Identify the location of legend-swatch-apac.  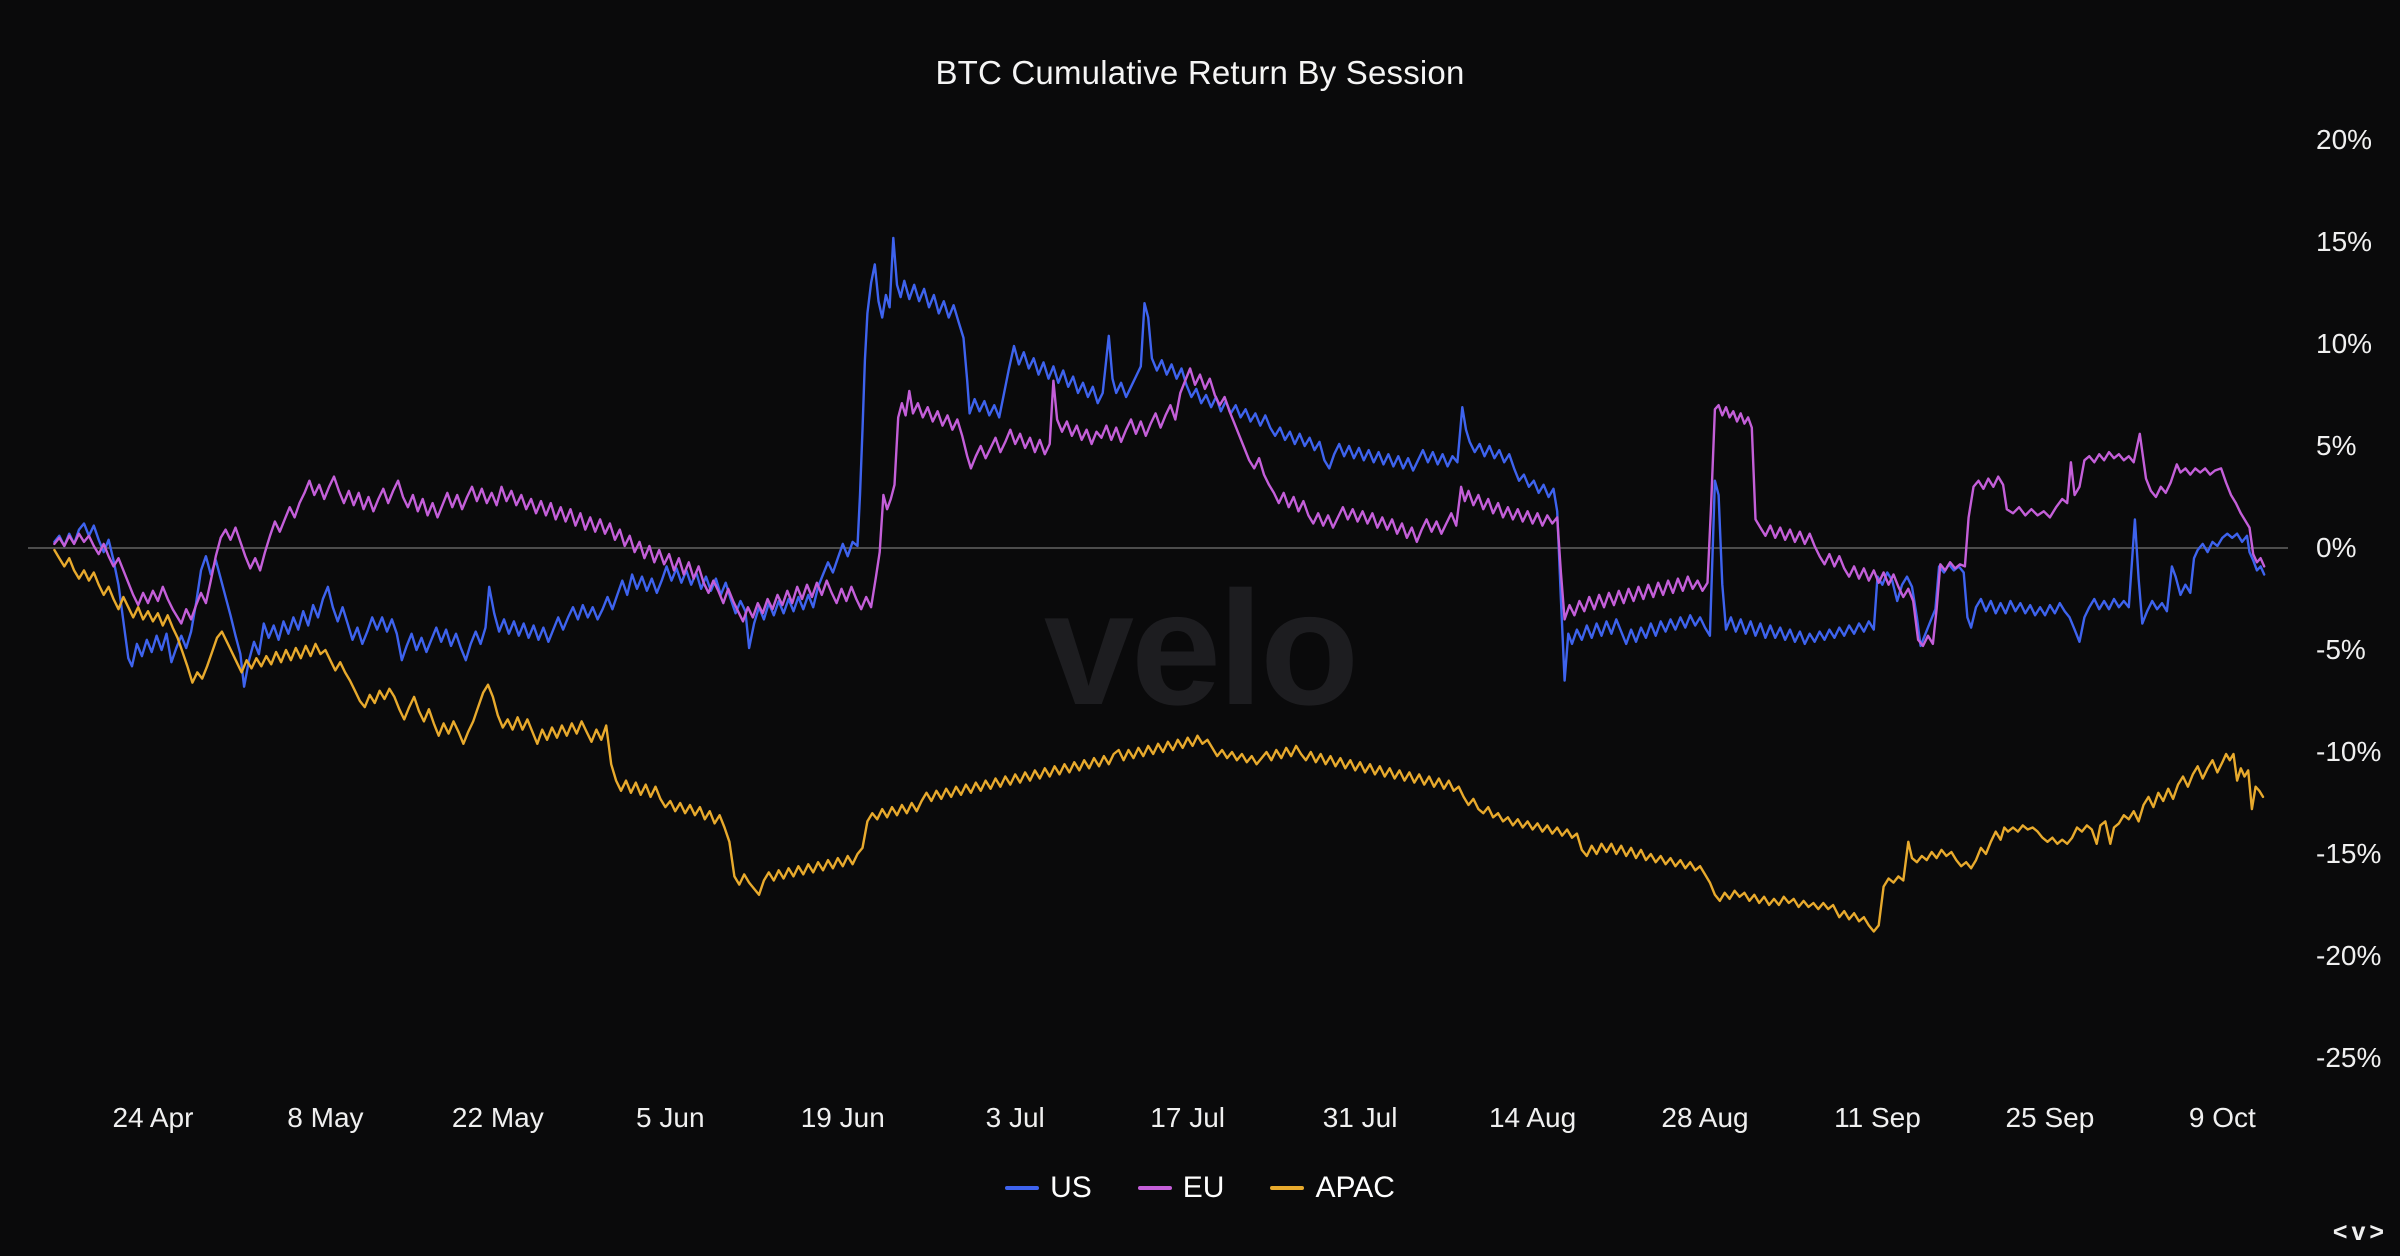
(1287, 1188).